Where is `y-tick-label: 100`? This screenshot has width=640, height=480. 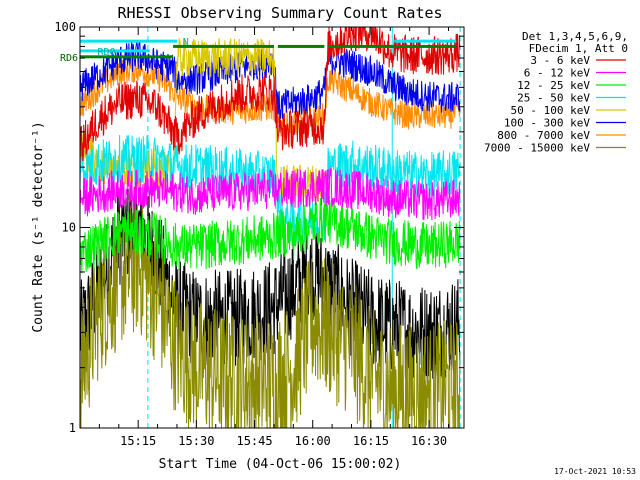
y-tick-label: 100 is located at coordinates (65, 27).